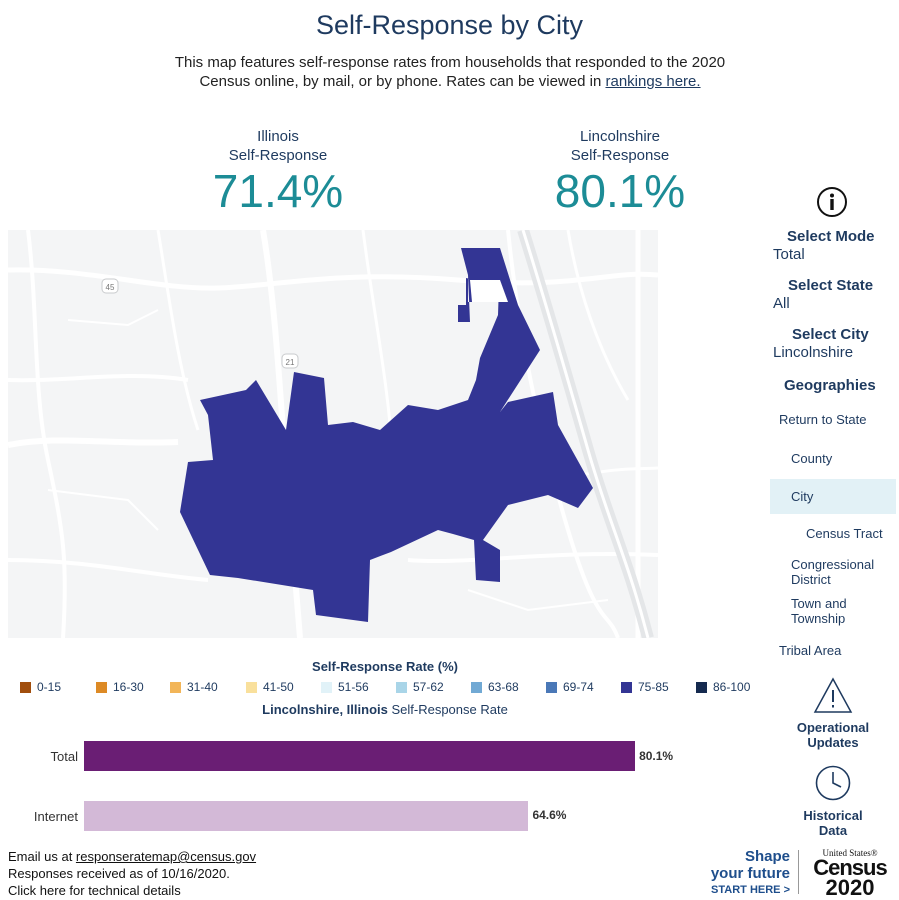  I want to click on operational-line-1: Operational, so click(833, 727).